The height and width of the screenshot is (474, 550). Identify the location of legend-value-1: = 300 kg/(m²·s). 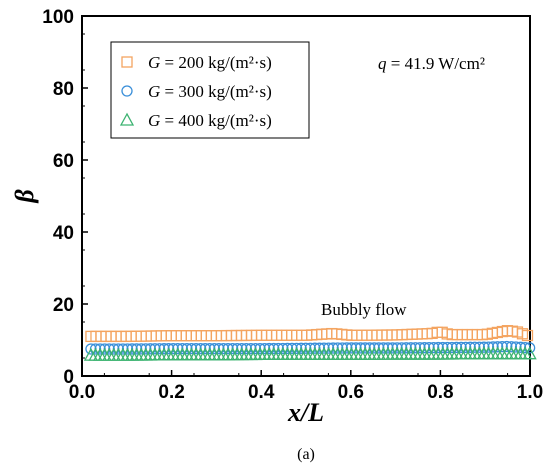
(215, 91).